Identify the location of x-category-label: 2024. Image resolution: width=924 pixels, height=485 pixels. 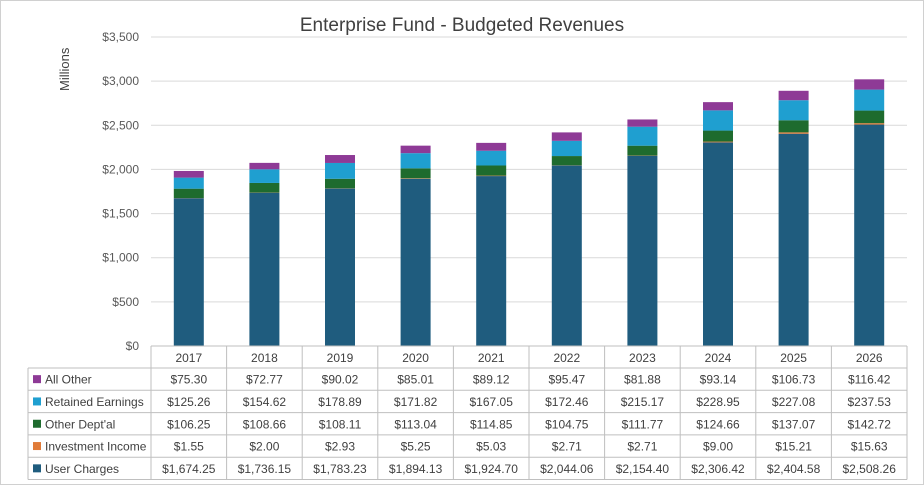
(718, 358).